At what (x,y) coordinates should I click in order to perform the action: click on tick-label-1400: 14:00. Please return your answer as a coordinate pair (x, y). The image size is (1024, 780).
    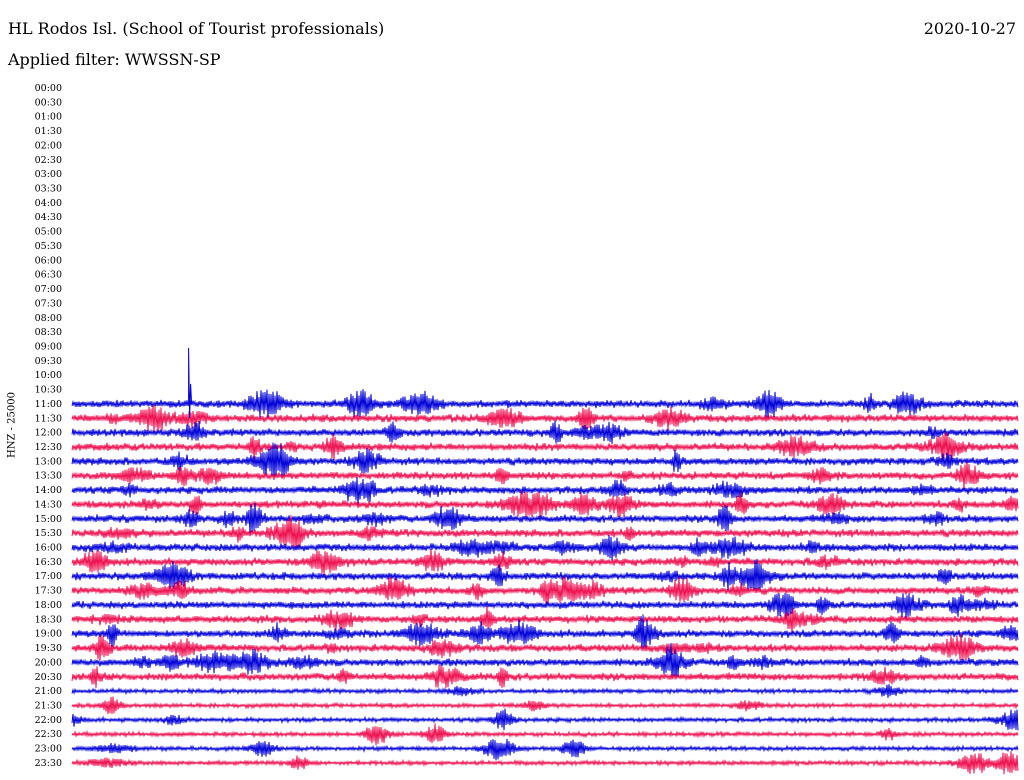
    Looking at the image, I should click on (48, 490).